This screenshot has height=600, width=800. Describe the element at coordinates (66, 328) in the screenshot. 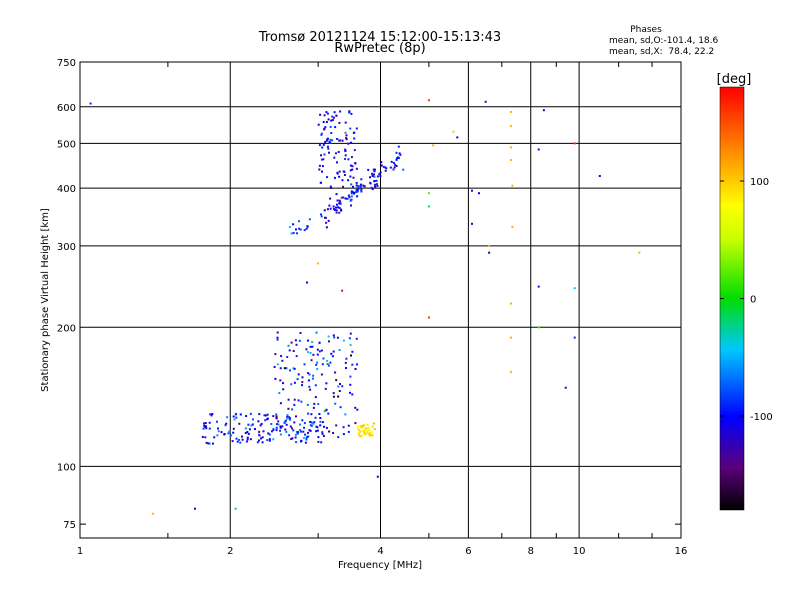

I see `y-tick-label: 200` at that location.